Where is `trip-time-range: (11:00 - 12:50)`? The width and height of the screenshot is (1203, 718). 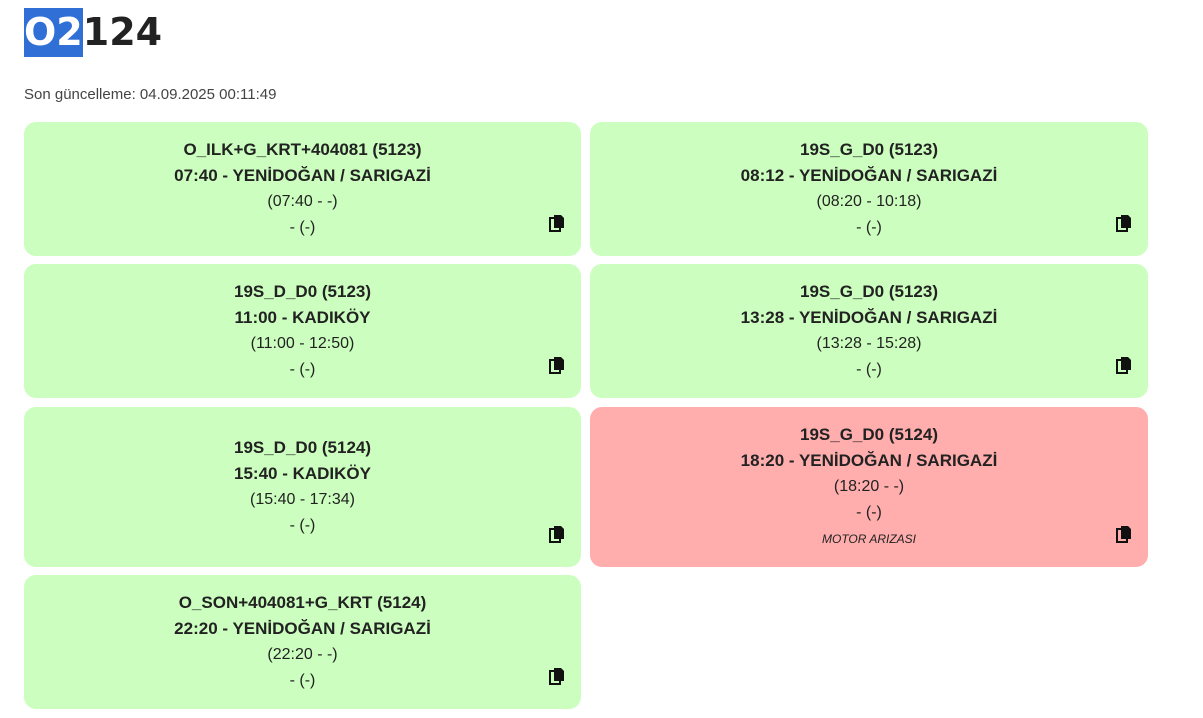 trip-time-range: (11:00 - 12:50) is located at coordinates (302, 343).